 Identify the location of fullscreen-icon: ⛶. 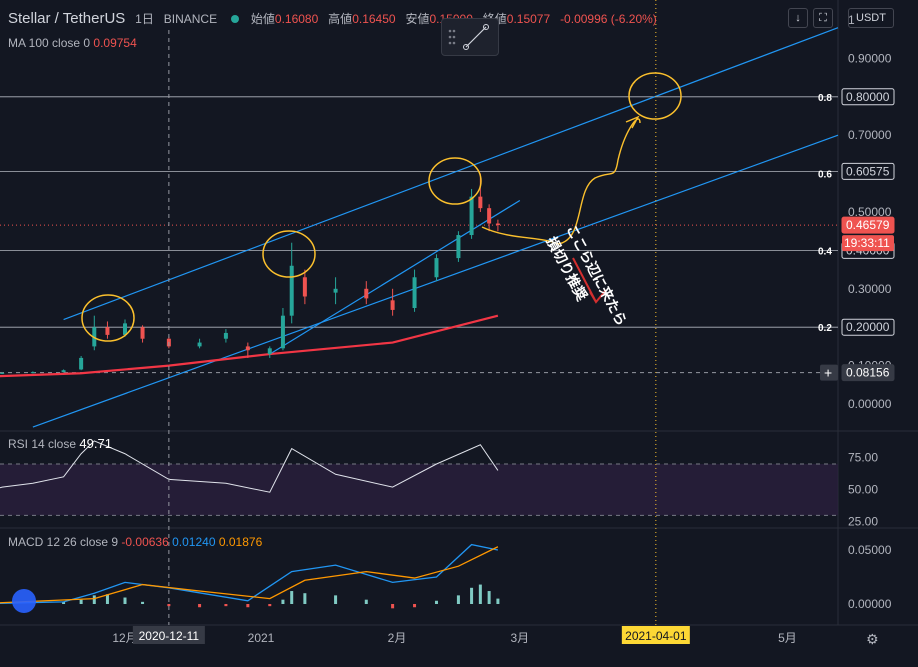
(823, 18).